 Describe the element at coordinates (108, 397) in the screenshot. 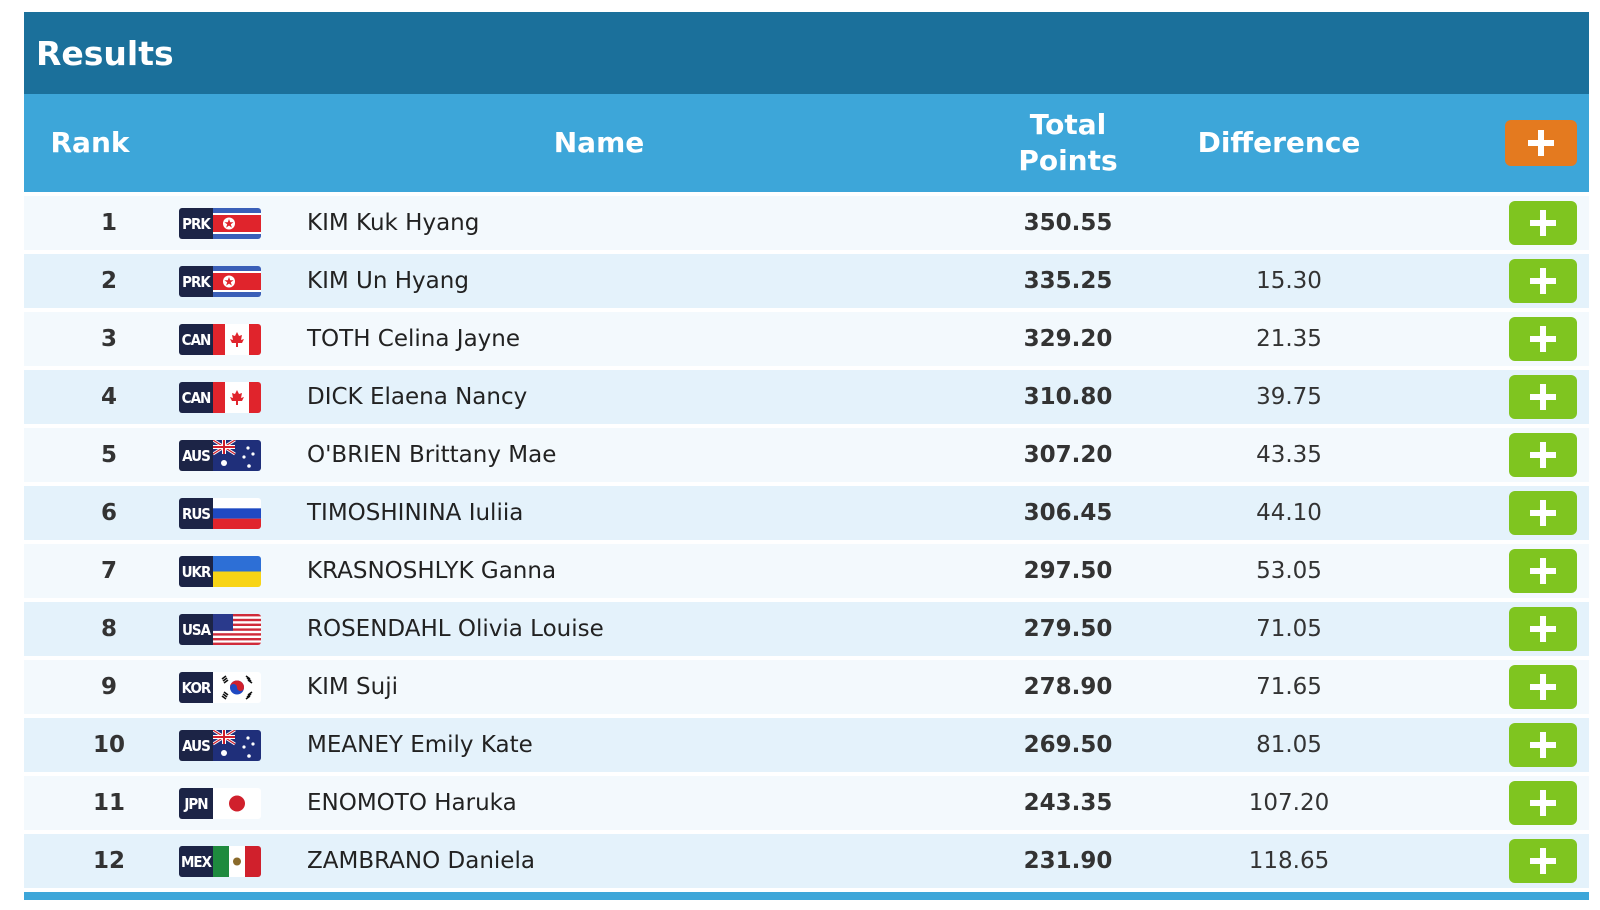

I see `rank-cell: 4` at that location.